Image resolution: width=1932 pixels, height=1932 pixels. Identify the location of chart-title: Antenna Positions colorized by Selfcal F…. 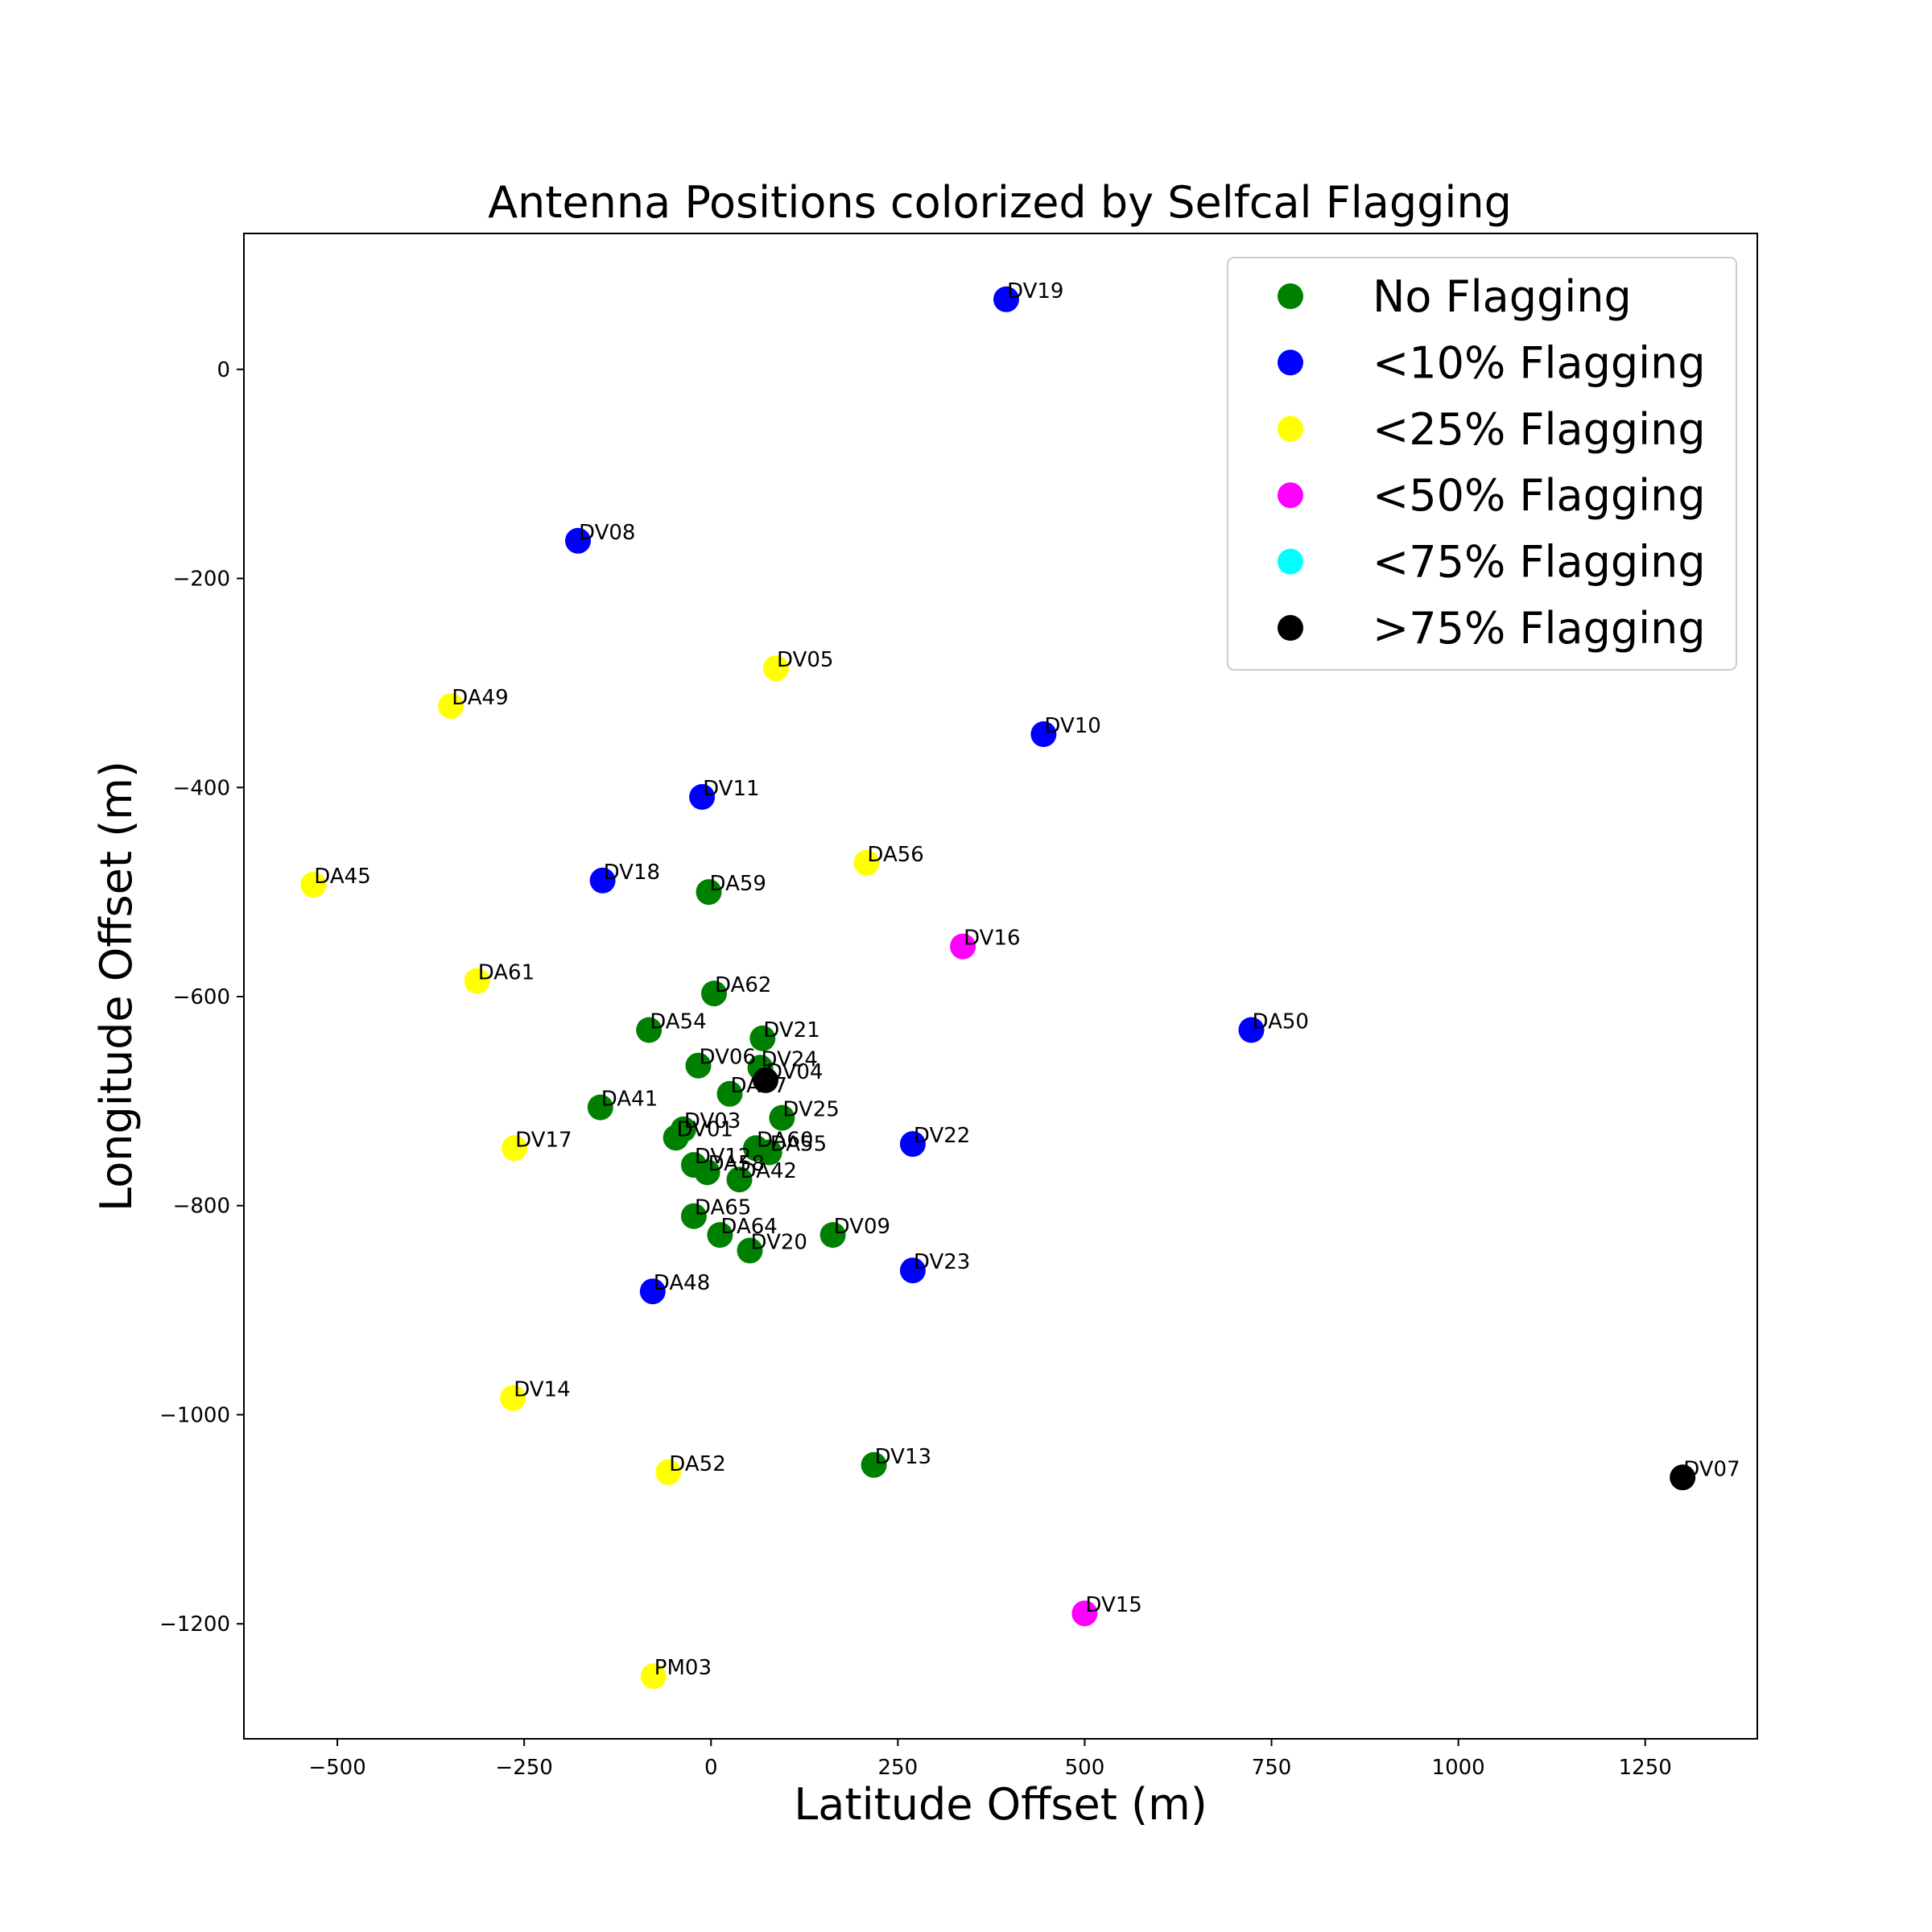
(1000, 202).